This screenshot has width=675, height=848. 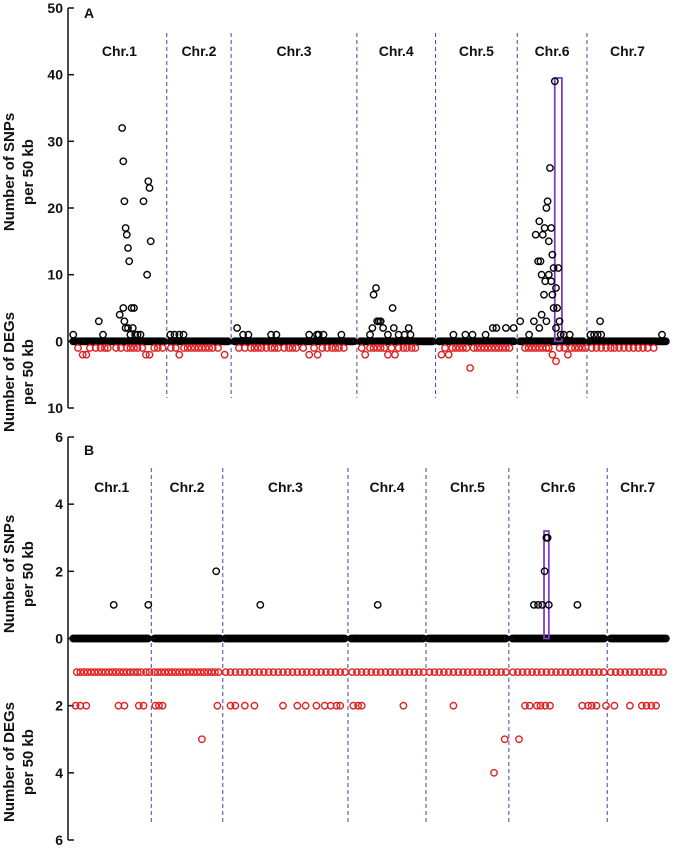 I want to click on y-tick-label: 20, so click(x=55, y=208).